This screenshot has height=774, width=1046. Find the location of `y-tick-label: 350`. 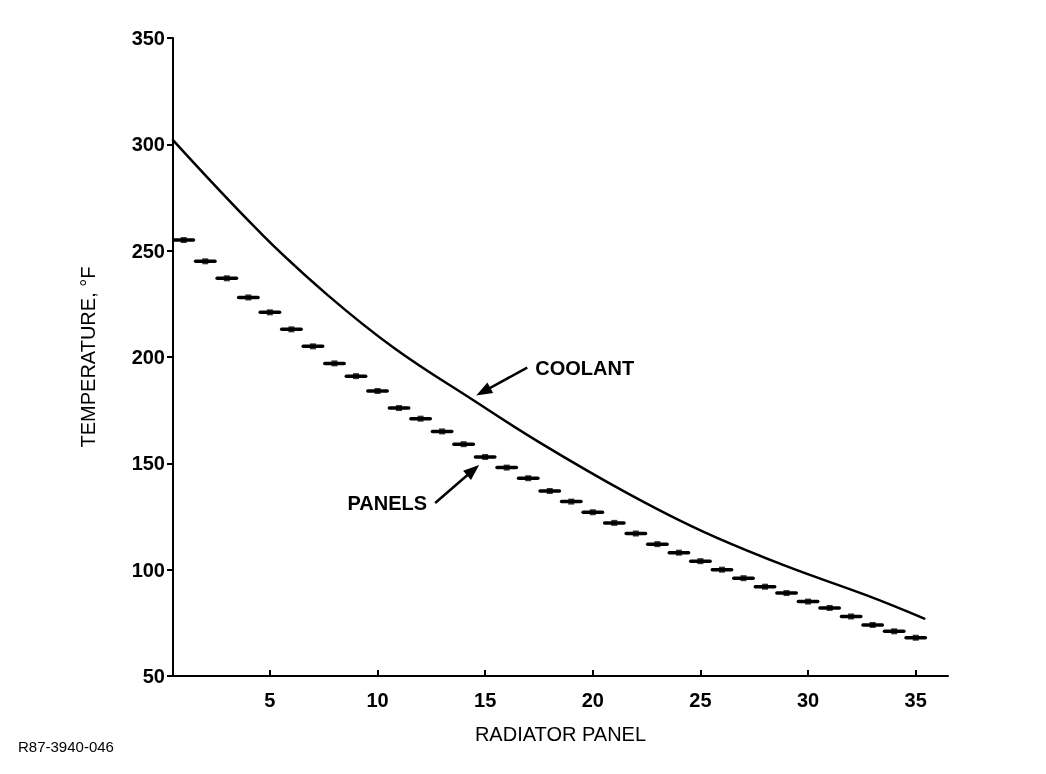

y-tick-label: 350 is located at coordinates (148, 38).